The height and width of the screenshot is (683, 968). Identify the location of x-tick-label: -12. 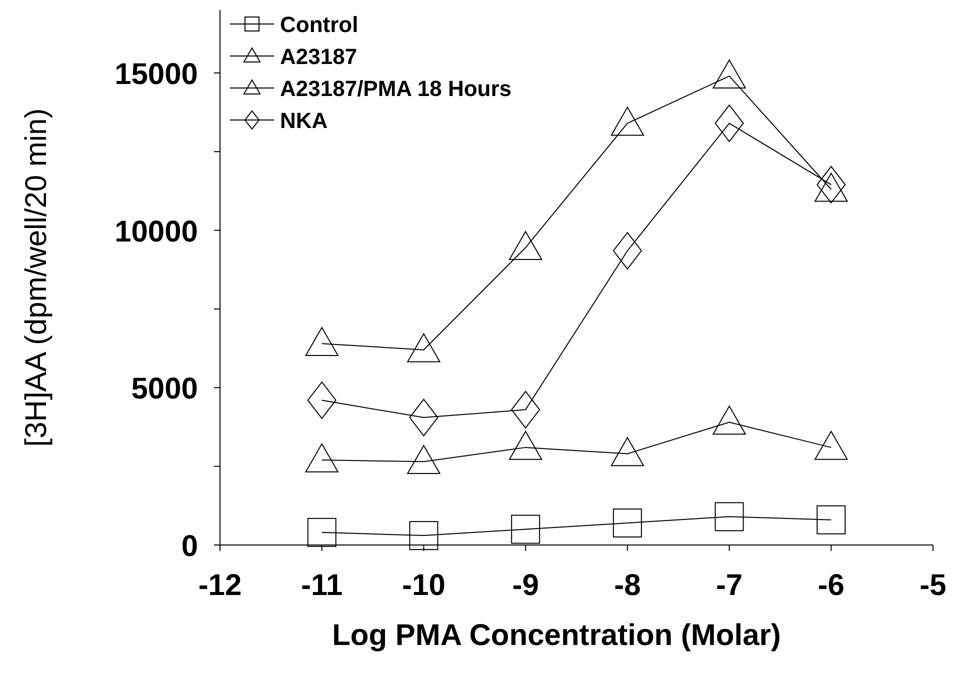
(220, 585).